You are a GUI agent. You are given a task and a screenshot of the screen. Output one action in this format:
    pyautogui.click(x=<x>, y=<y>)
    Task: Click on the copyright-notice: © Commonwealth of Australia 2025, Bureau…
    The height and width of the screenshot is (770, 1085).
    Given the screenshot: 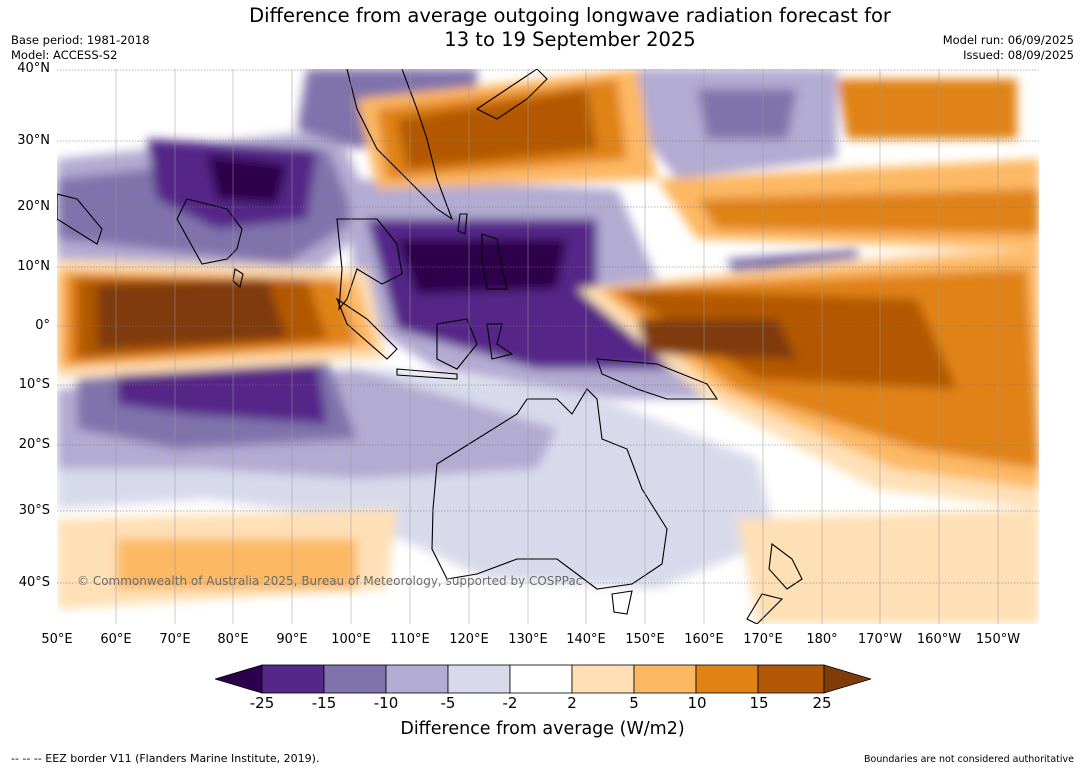 What is the action you would take?
    pyautogui.click(x=330, y=581)
    